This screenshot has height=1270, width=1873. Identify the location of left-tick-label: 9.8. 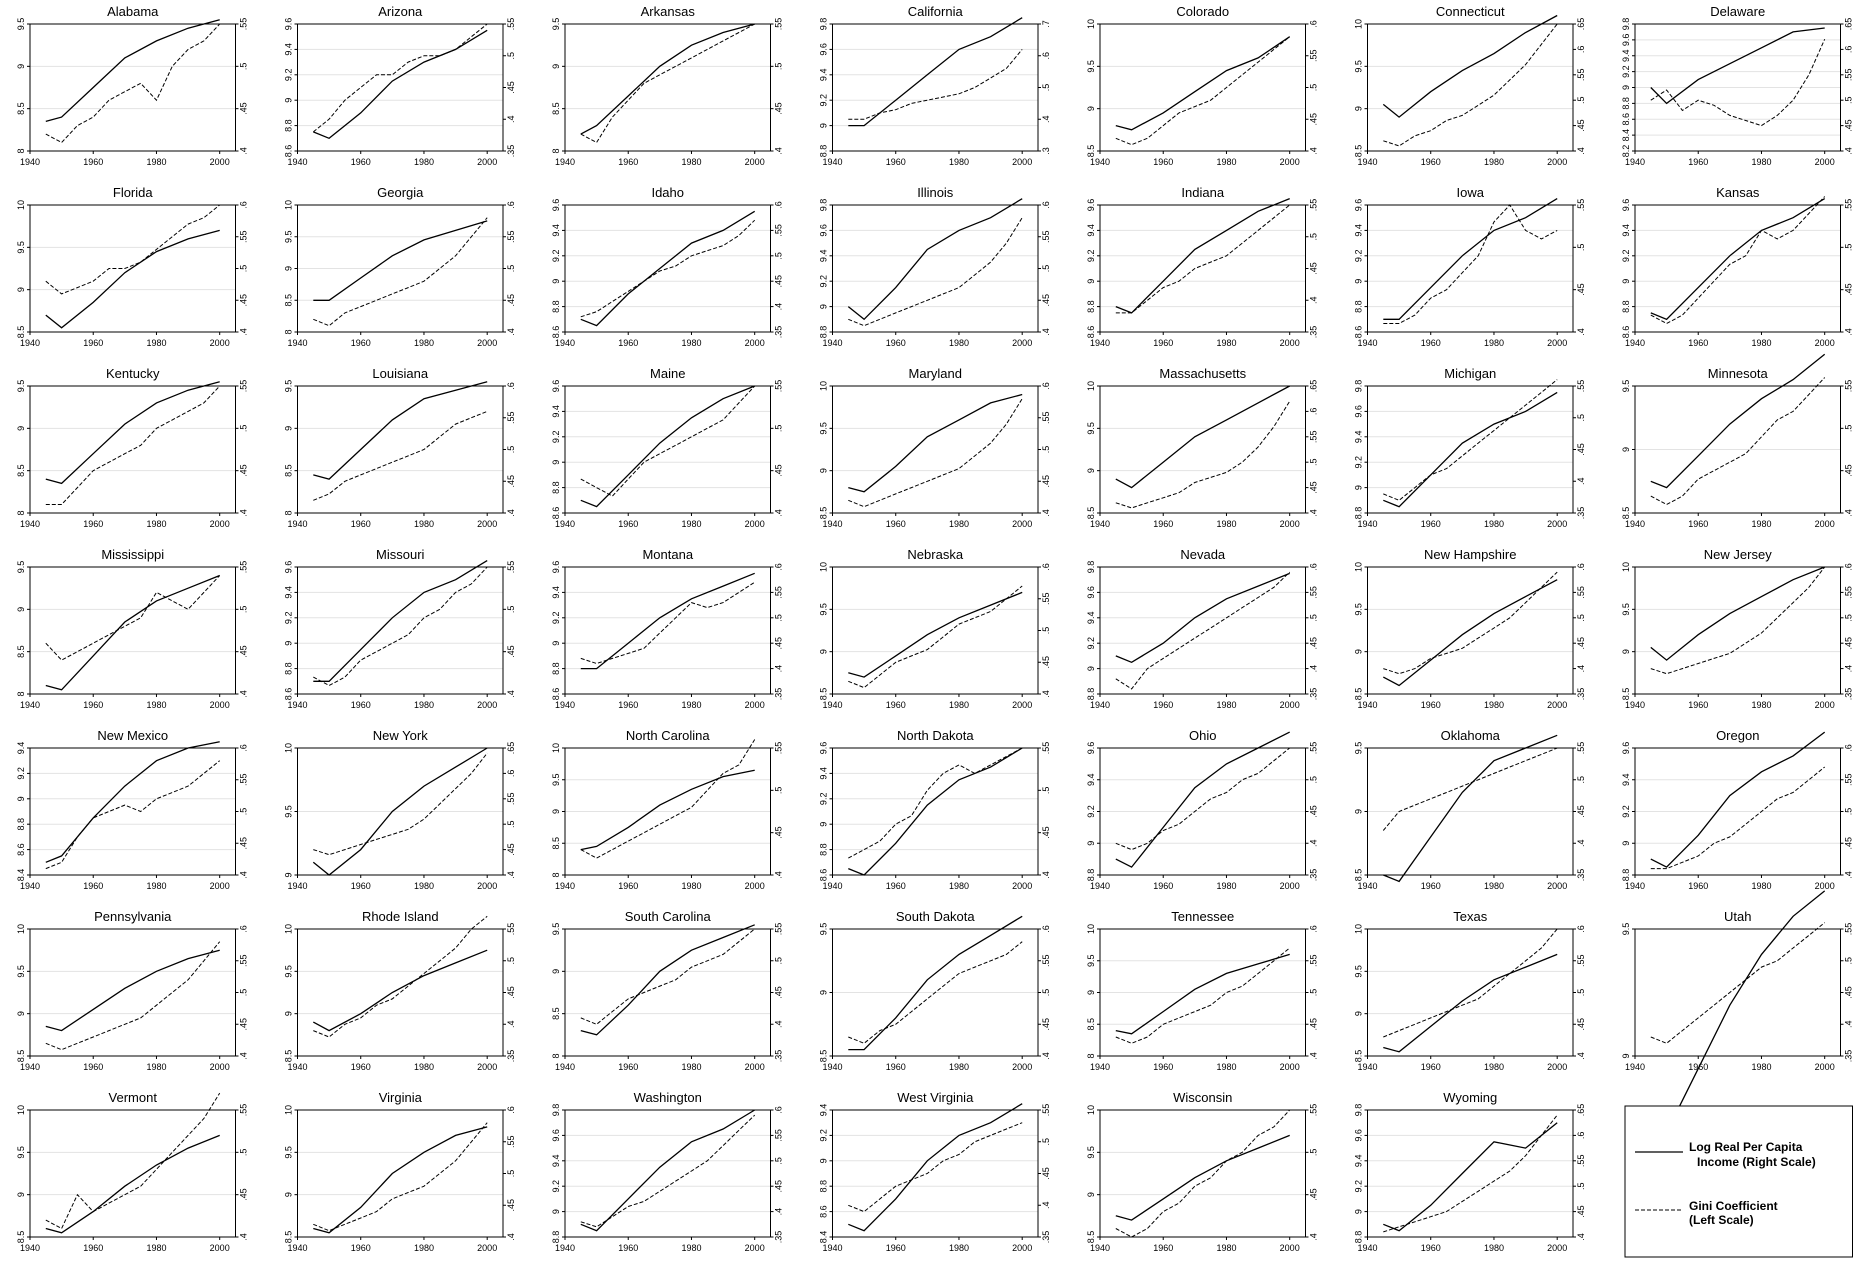
(1359, 1110).